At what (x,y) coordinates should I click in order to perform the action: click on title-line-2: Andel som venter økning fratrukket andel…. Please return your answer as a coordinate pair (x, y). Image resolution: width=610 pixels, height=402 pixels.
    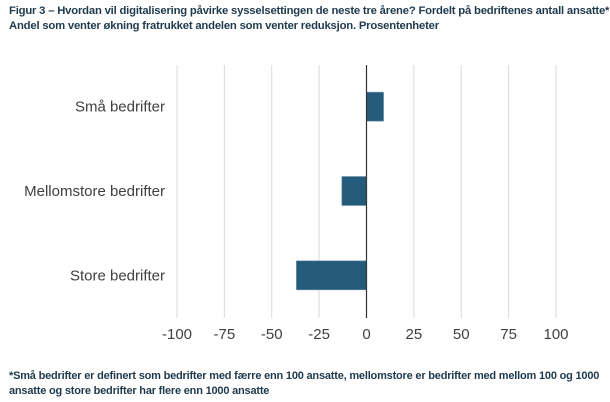
    Looking at the image, I should click on (224, 26).